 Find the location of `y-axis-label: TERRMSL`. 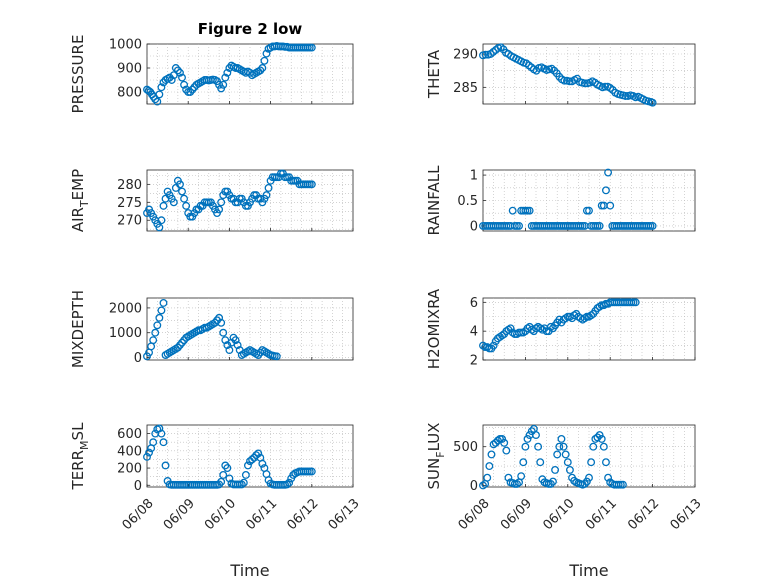

y-axis-label: TERRMSL is located at coordinates (80, 456).